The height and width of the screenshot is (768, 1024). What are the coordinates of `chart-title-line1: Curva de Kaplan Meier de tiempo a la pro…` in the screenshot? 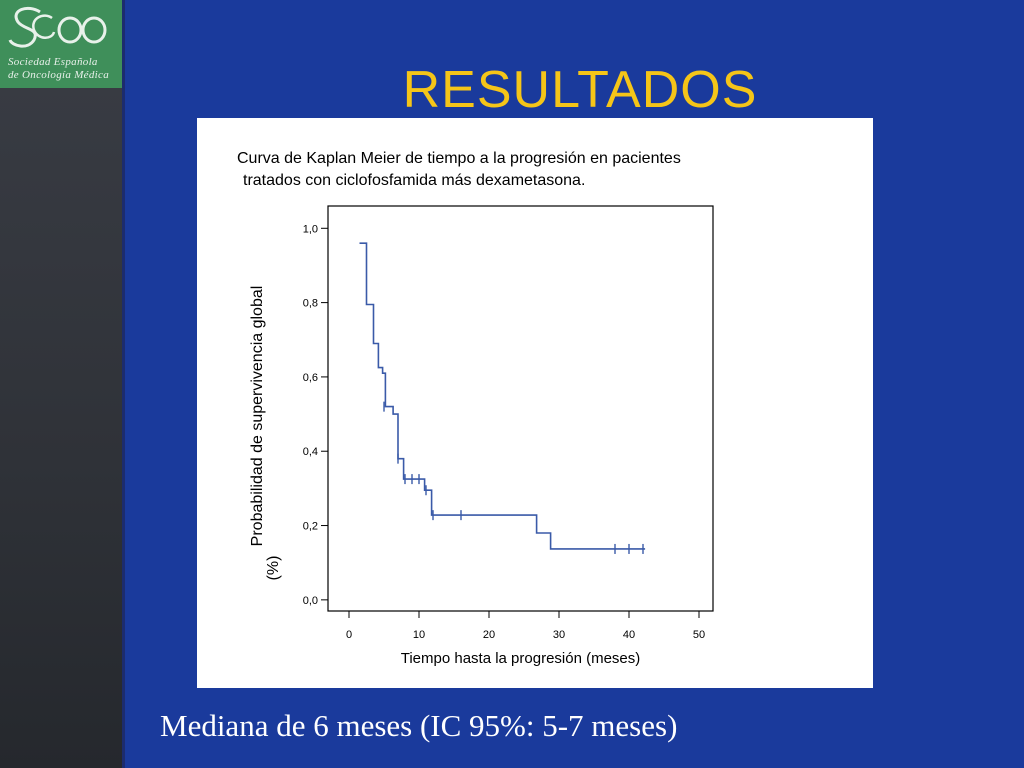 It's located at (459, 158).